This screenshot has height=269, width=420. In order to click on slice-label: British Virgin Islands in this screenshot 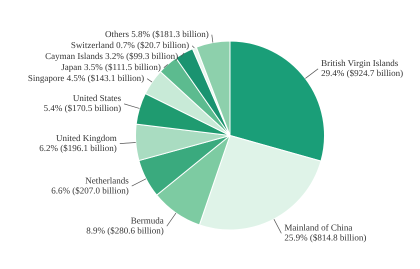, I will do `click(360, 63)`.